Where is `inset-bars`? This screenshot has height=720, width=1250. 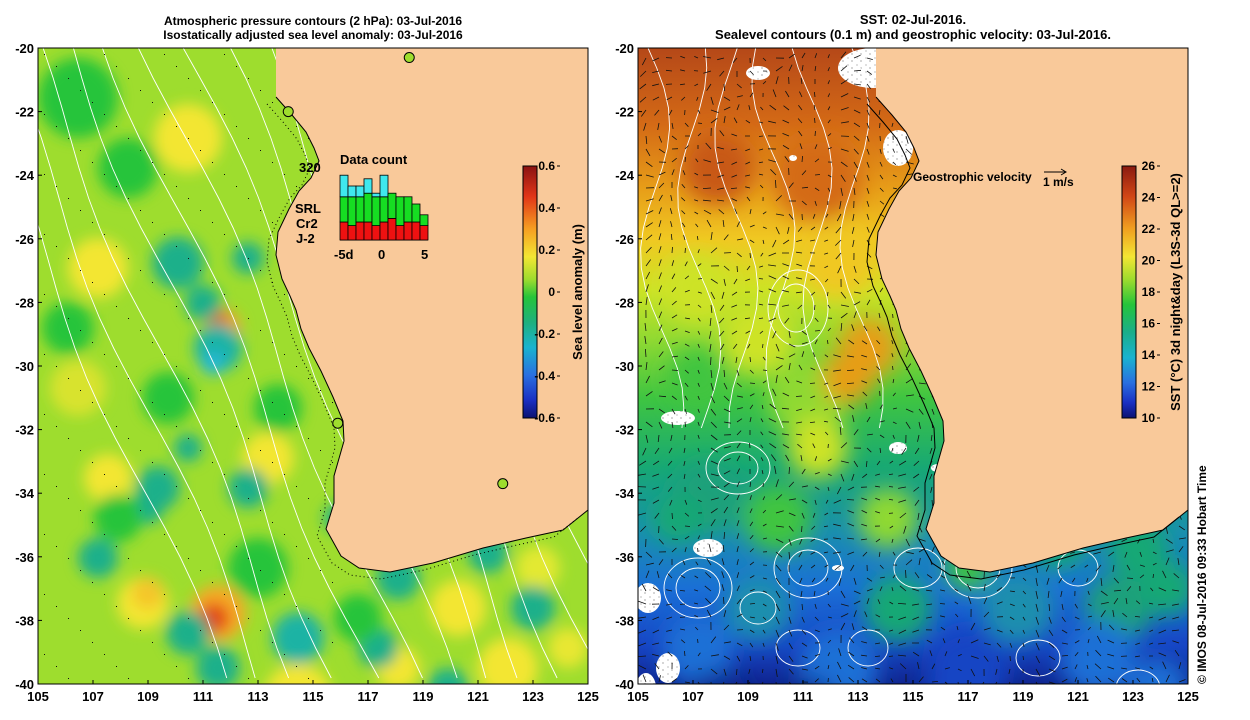 inset-bars is located at coordinates (384, 207).